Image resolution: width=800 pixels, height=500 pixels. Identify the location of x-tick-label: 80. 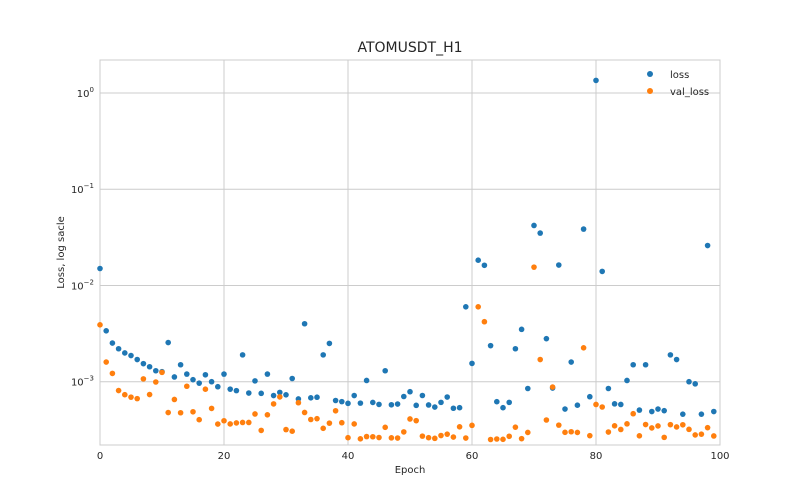
(596, 456).